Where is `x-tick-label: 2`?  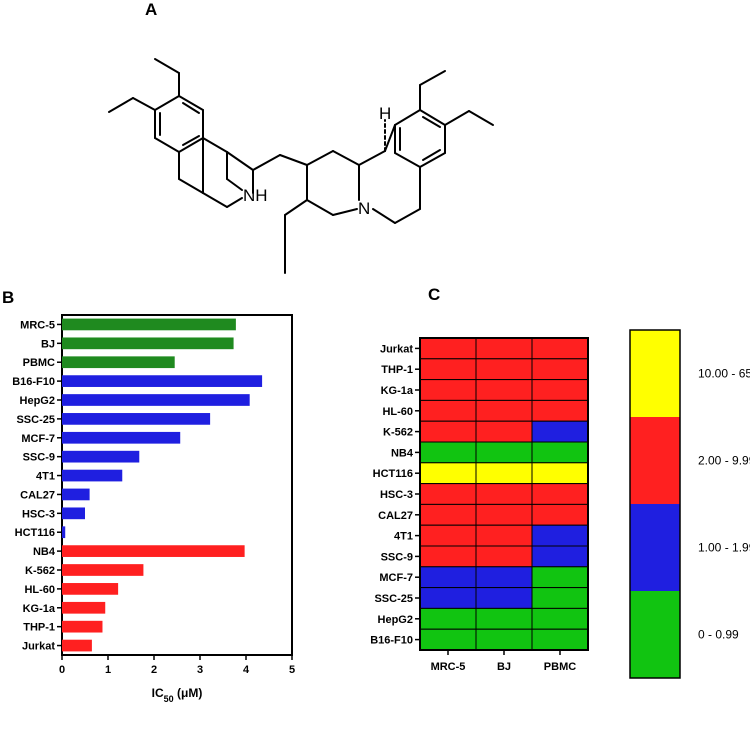
x-tick-label: 2 is located at coordinates (154, 670).